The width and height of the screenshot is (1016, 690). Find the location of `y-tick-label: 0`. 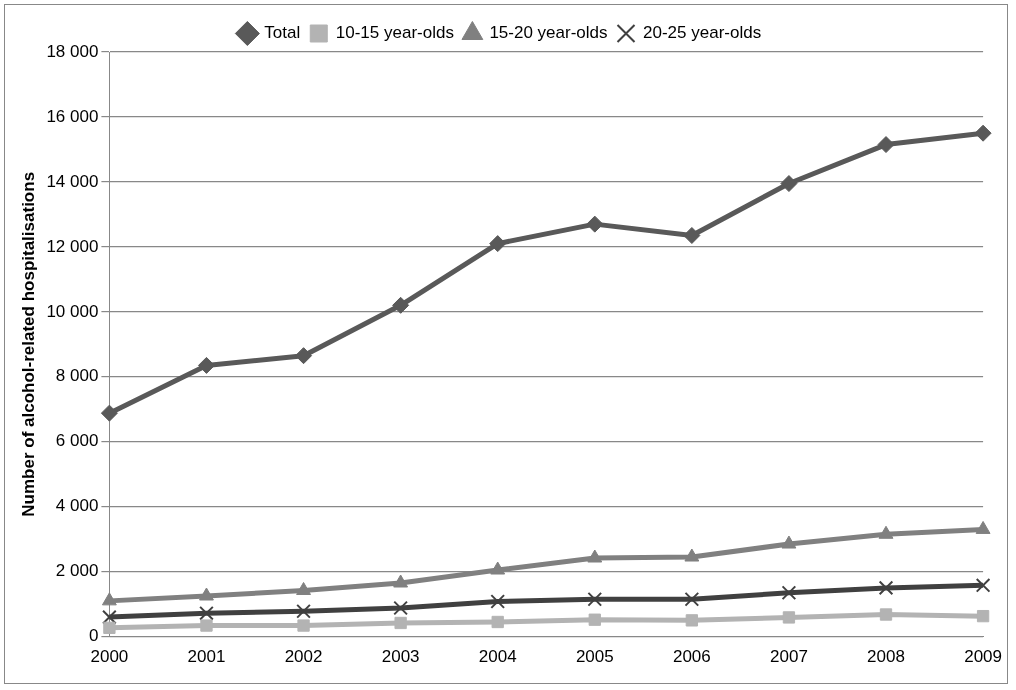

y-tick-label: 0 is located at coordinates (93, 636).